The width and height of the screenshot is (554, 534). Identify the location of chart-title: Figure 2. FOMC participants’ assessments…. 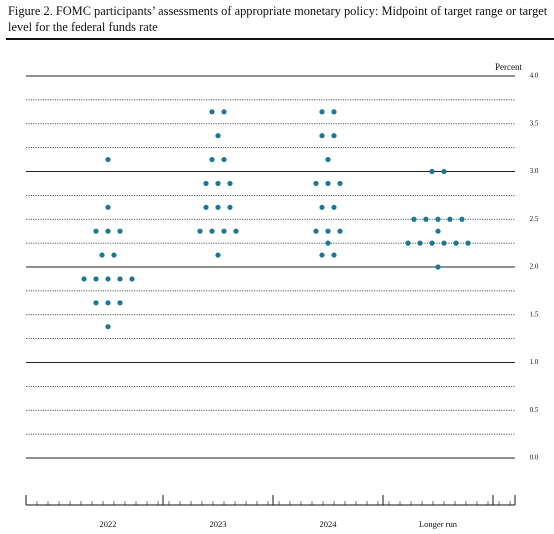
(278, 19).